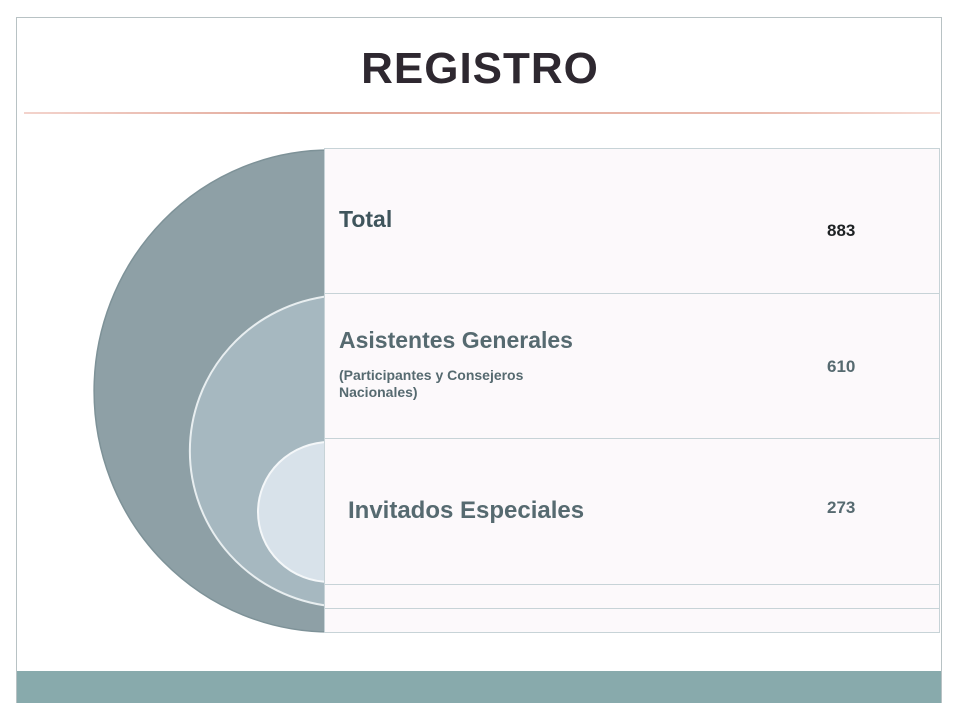 The width and height of the screenshot is (960, 720). What do you see at coordinates (482, 113) in the screenshot?
I see `title-divider` at bounding box center [482, 113].